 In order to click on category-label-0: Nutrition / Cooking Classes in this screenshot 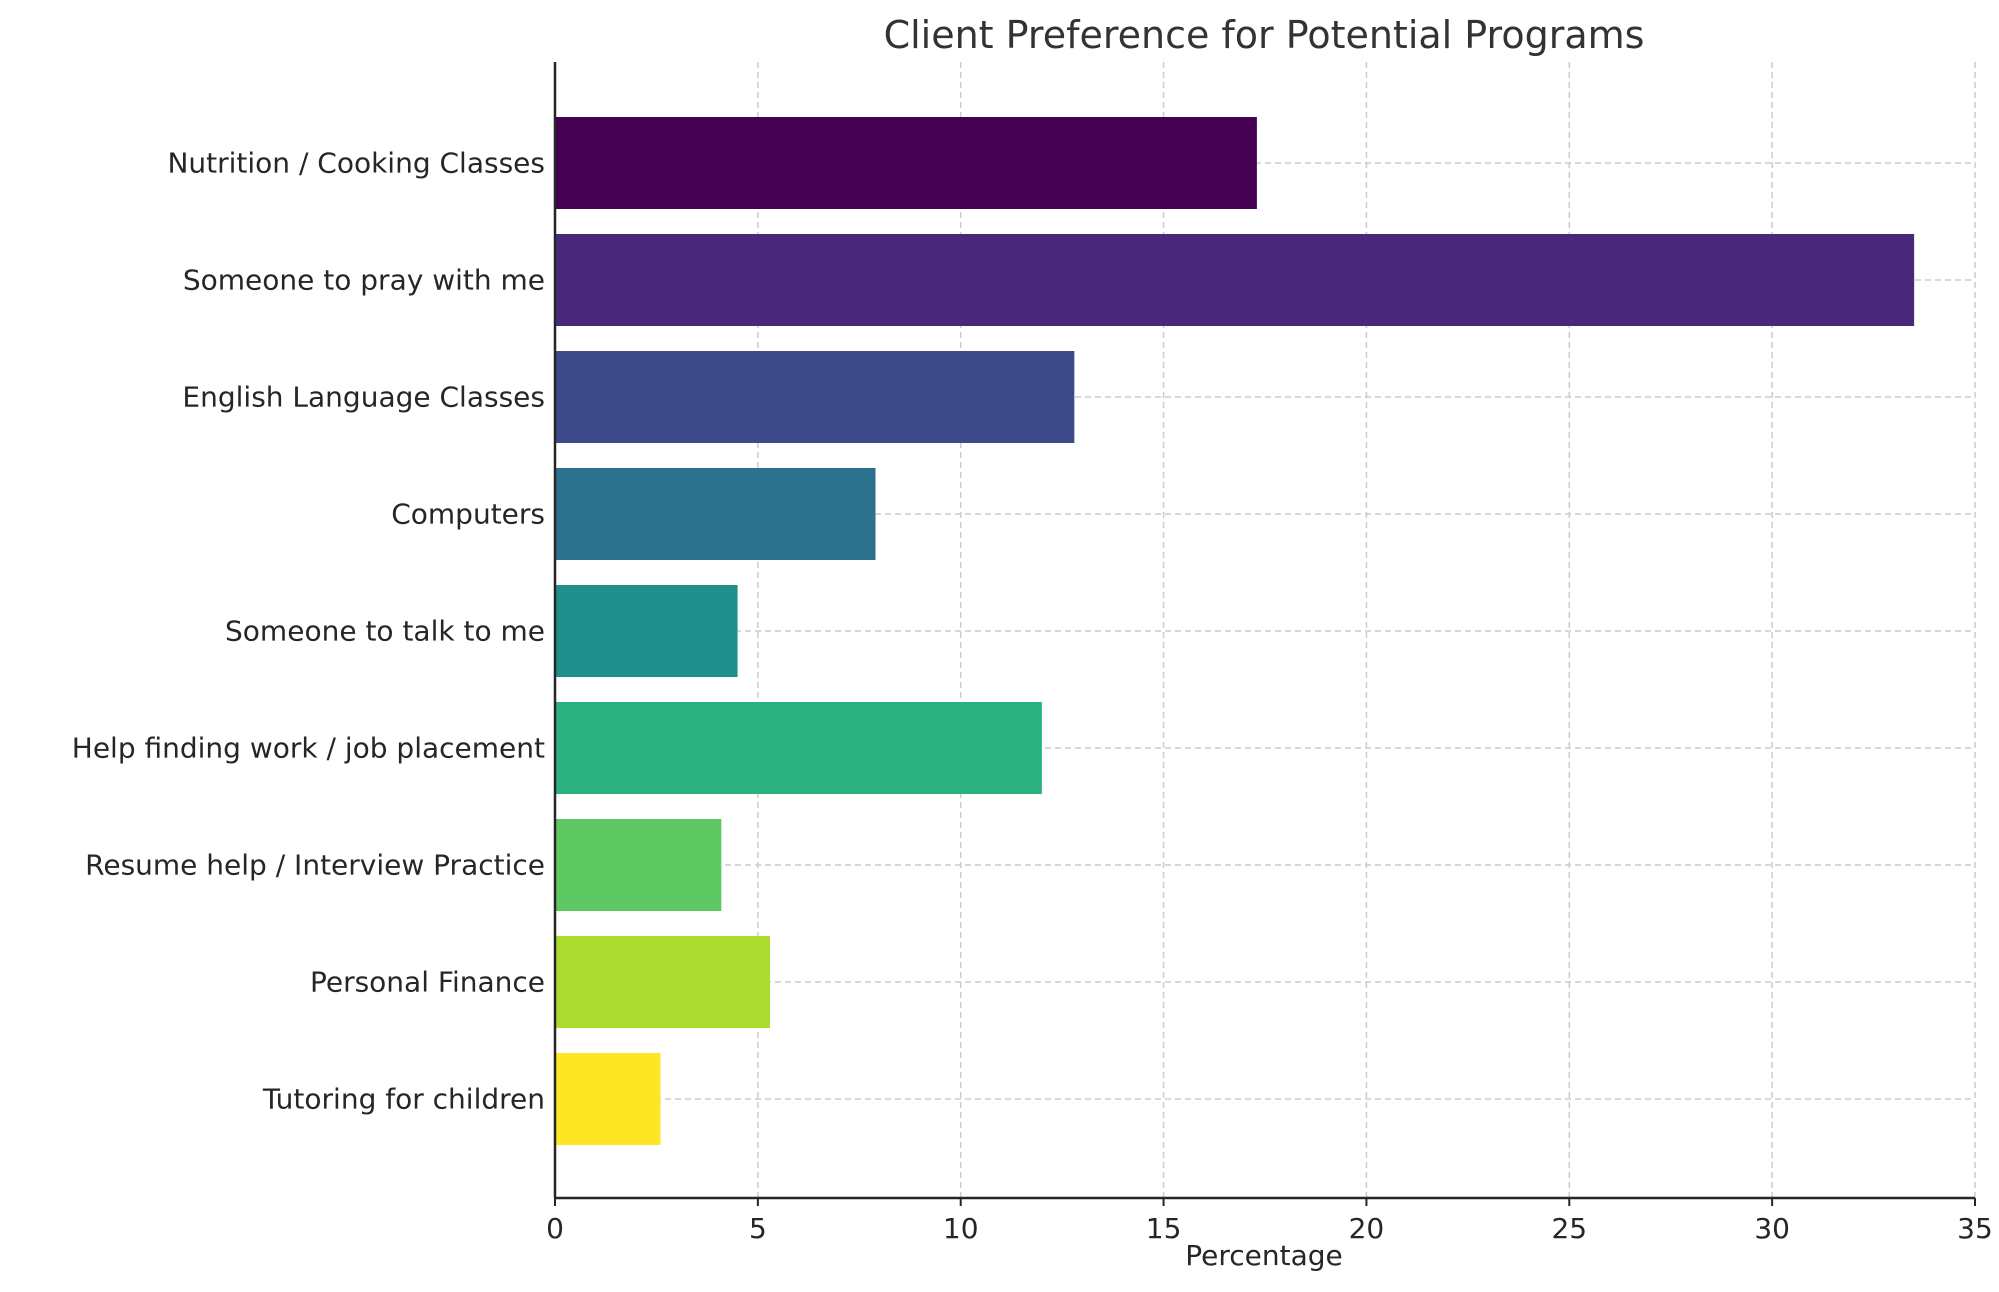, I will do `click(356, 163)`.